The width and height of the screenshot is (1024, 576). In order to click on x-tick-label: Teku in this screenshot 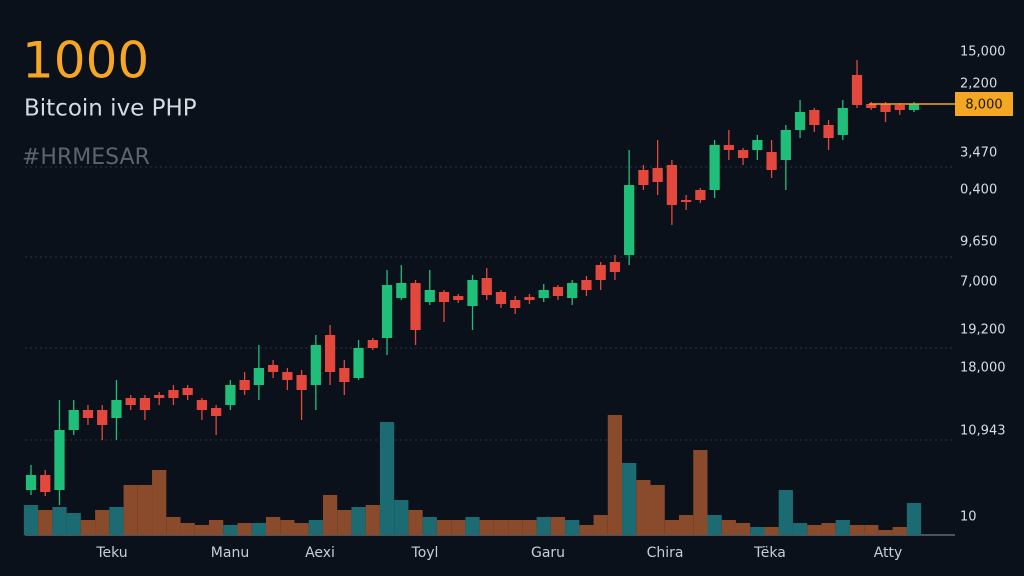, I will do `click(111, 553)`.